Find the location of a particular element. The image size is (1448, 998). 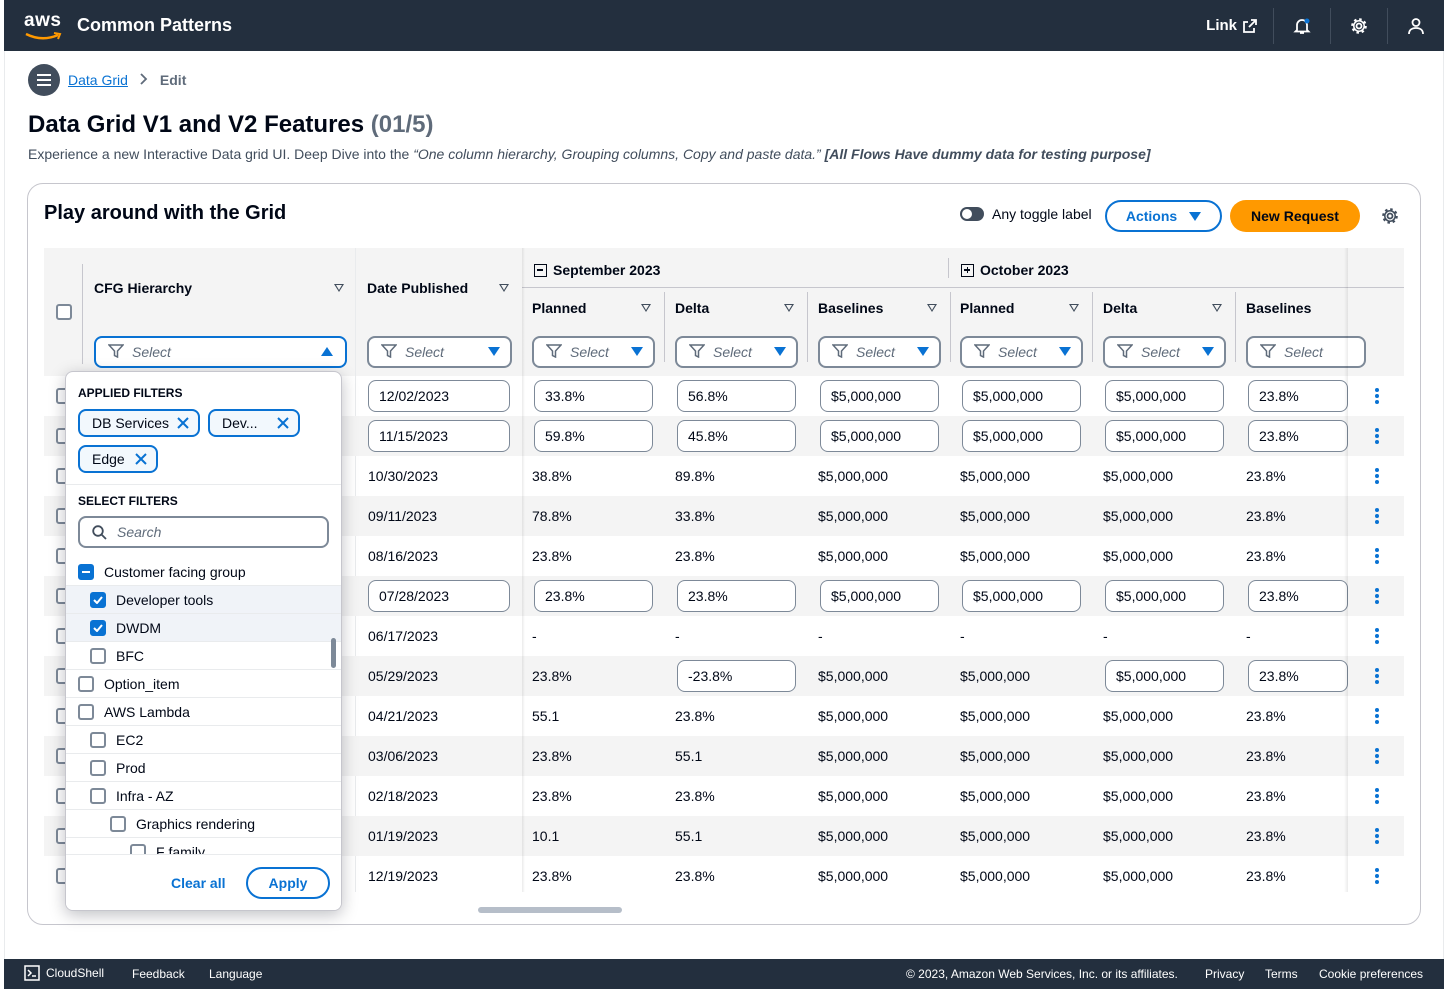

group-header-september: September 2023 is located at coordinates (597, 270).